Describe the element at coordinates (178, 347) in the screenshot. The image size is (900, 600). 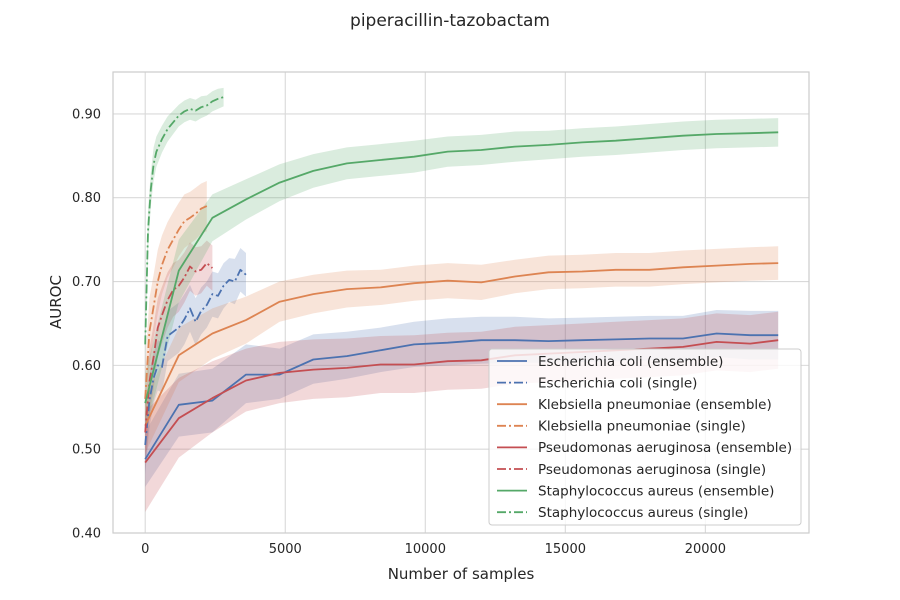
I see `pseudomonas-aeruginosa-single-line` at that location.